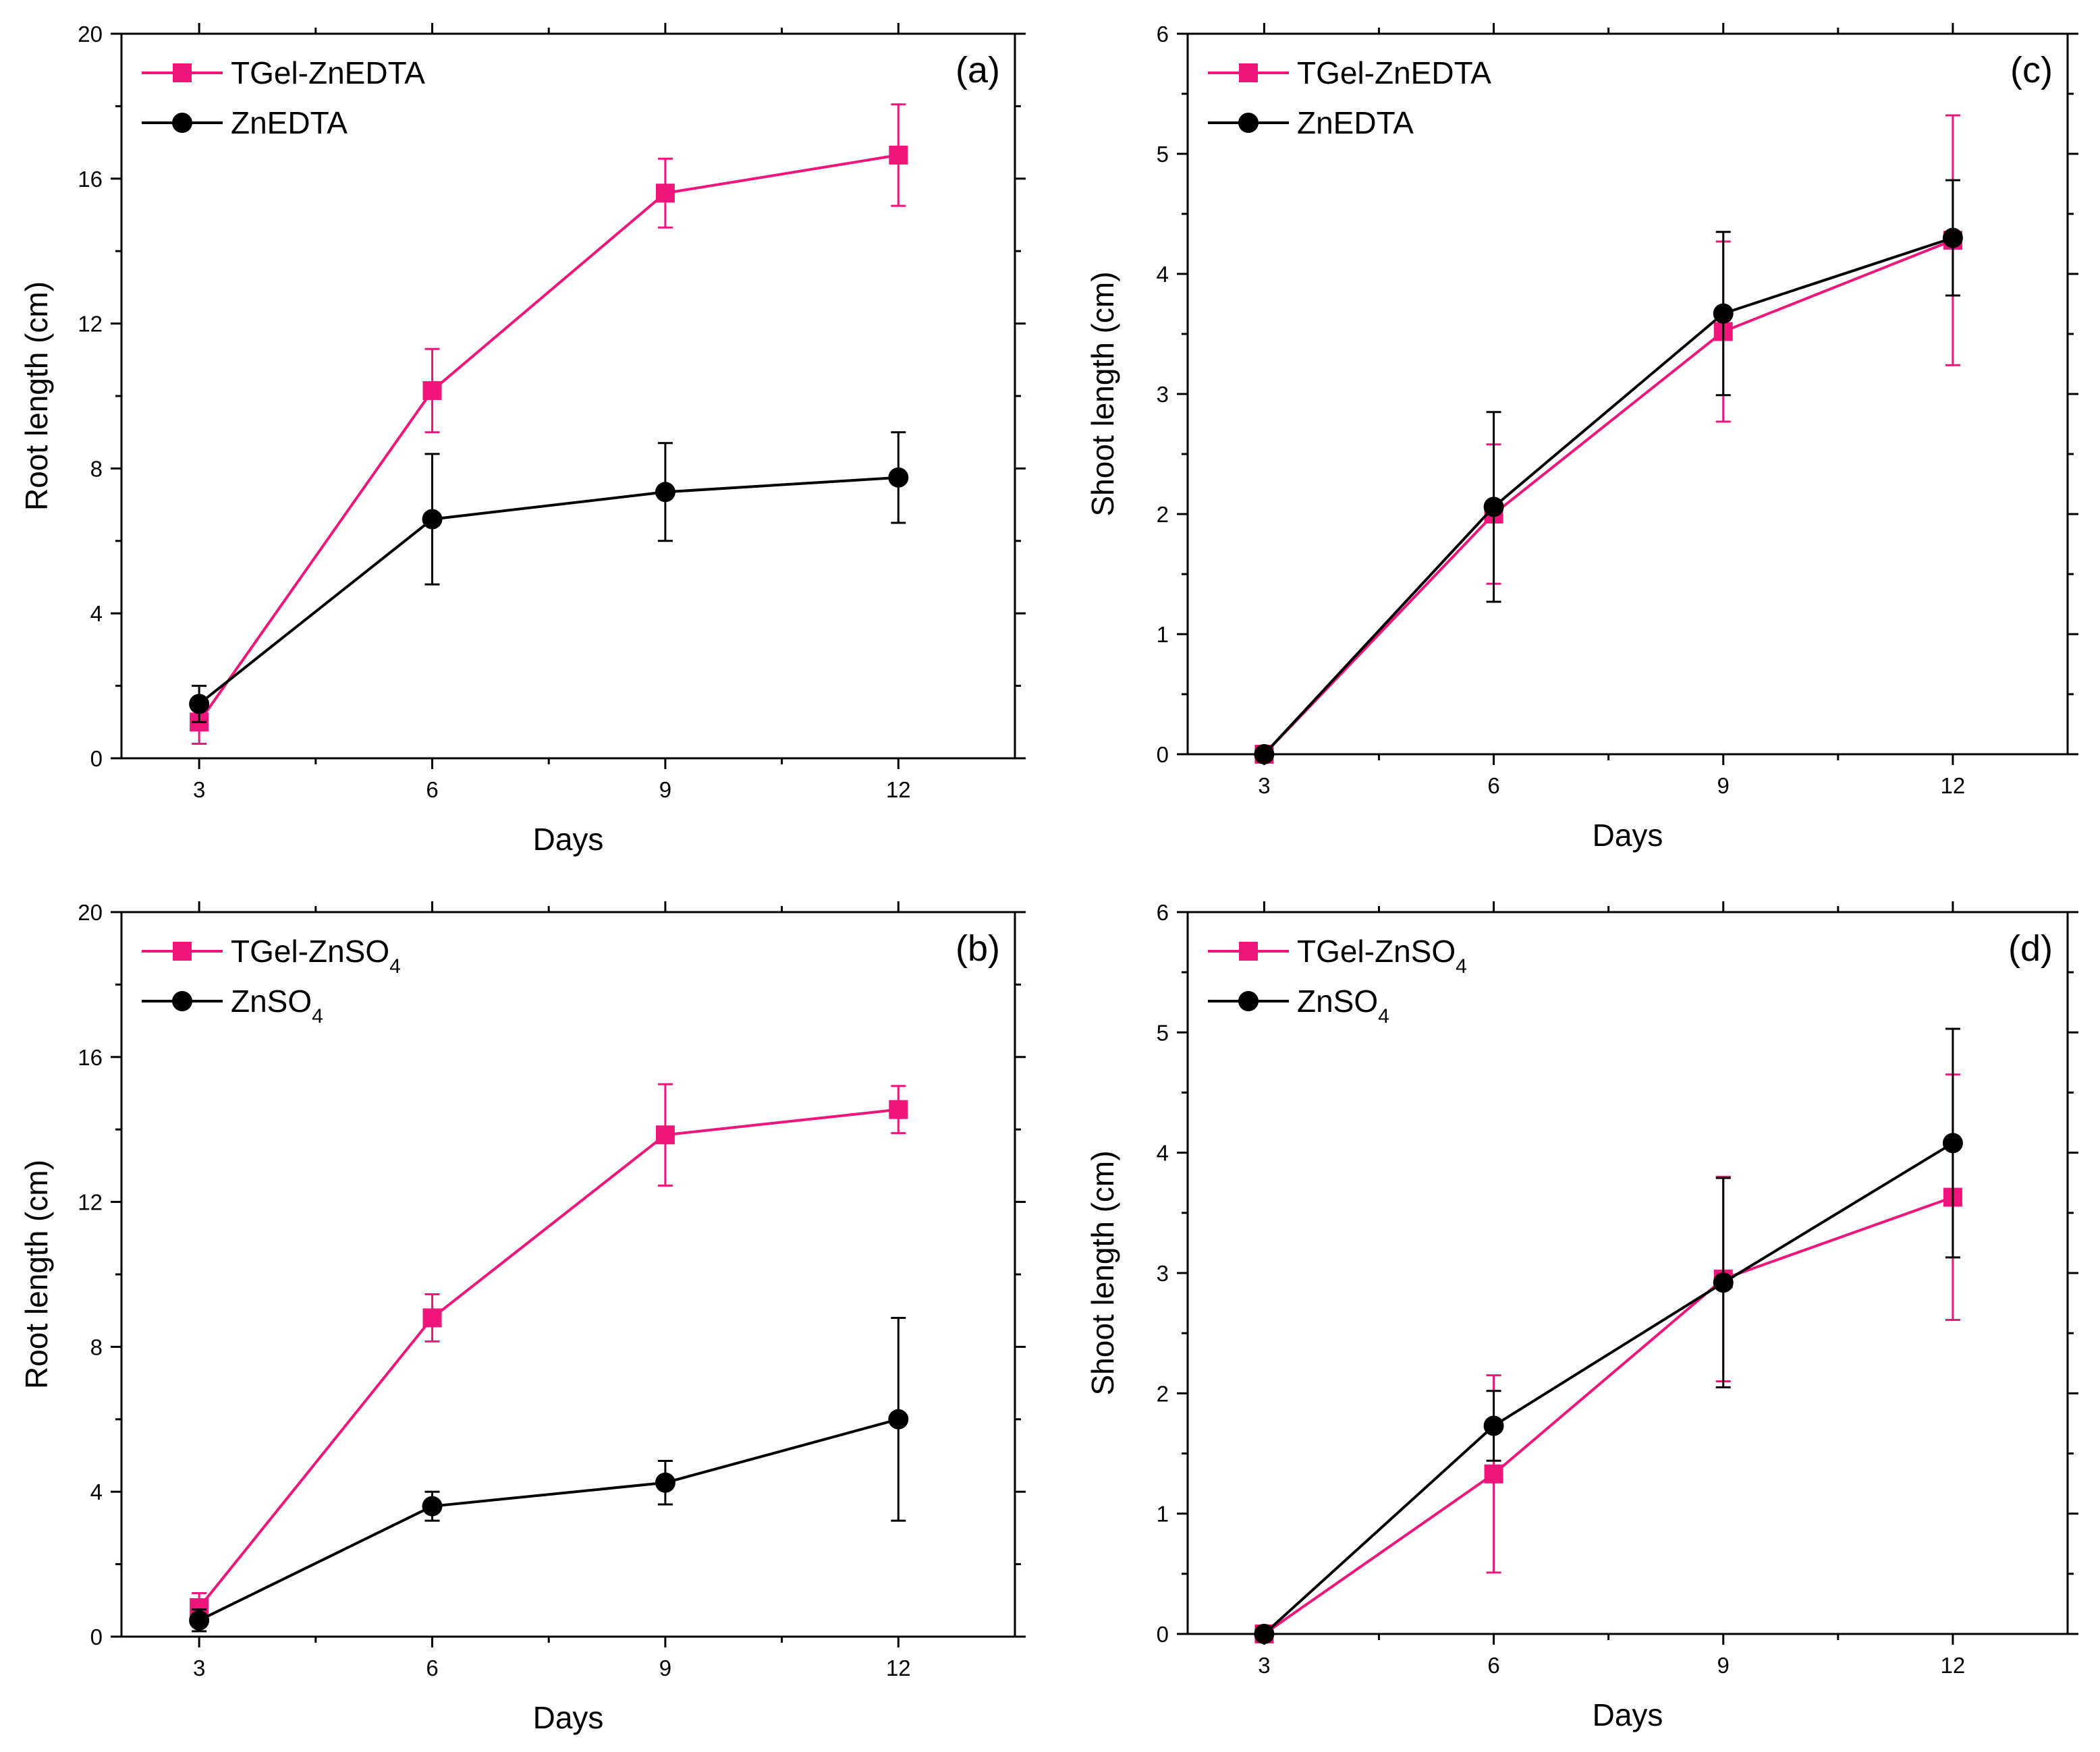  Describe the element at coordinates (1163, 1393) in the screenshot. I see `y-tick-label: 2` at that location.